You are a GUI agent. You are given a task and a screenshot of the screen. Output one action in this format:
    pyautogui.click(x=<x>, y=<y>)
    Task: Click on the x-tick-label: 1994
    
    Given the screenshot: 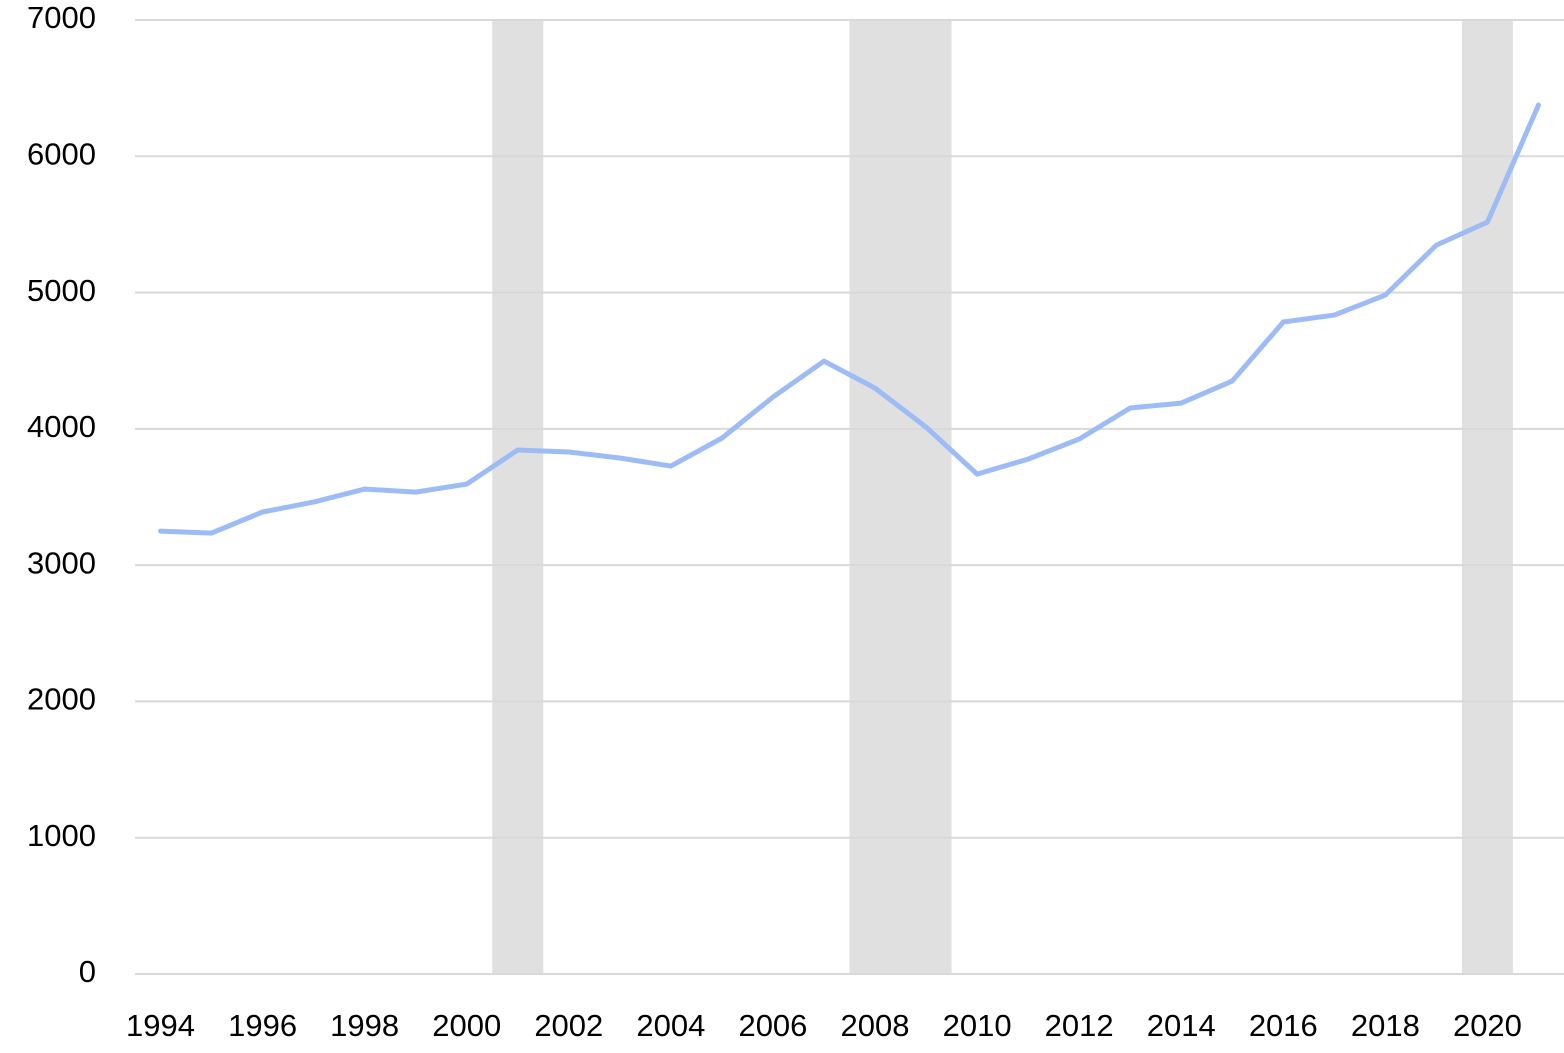 What is the action you would take?
    pyautogui.click(x=160, y=1025)
    